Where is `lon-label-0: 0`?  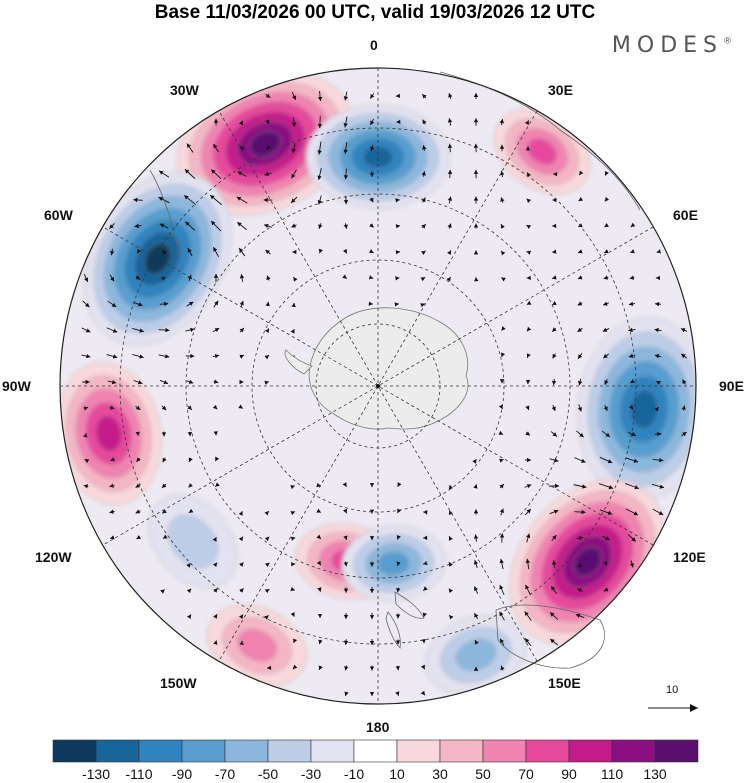 lon-label-0: 0 is located at coordinates (374, 45).